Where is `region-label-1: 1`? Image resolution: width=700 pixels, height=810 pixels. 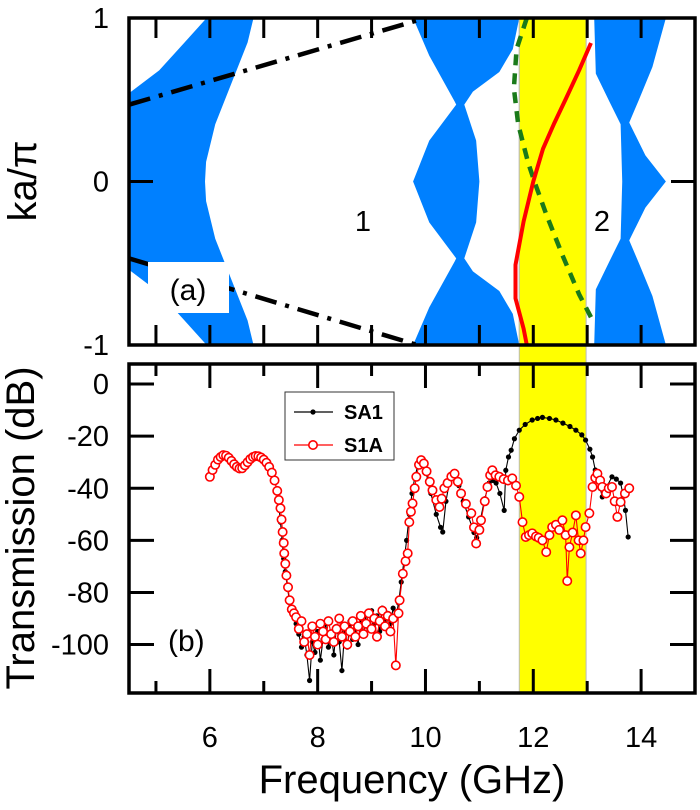 region-label-1: 1 is located at coordinates (363, 222).